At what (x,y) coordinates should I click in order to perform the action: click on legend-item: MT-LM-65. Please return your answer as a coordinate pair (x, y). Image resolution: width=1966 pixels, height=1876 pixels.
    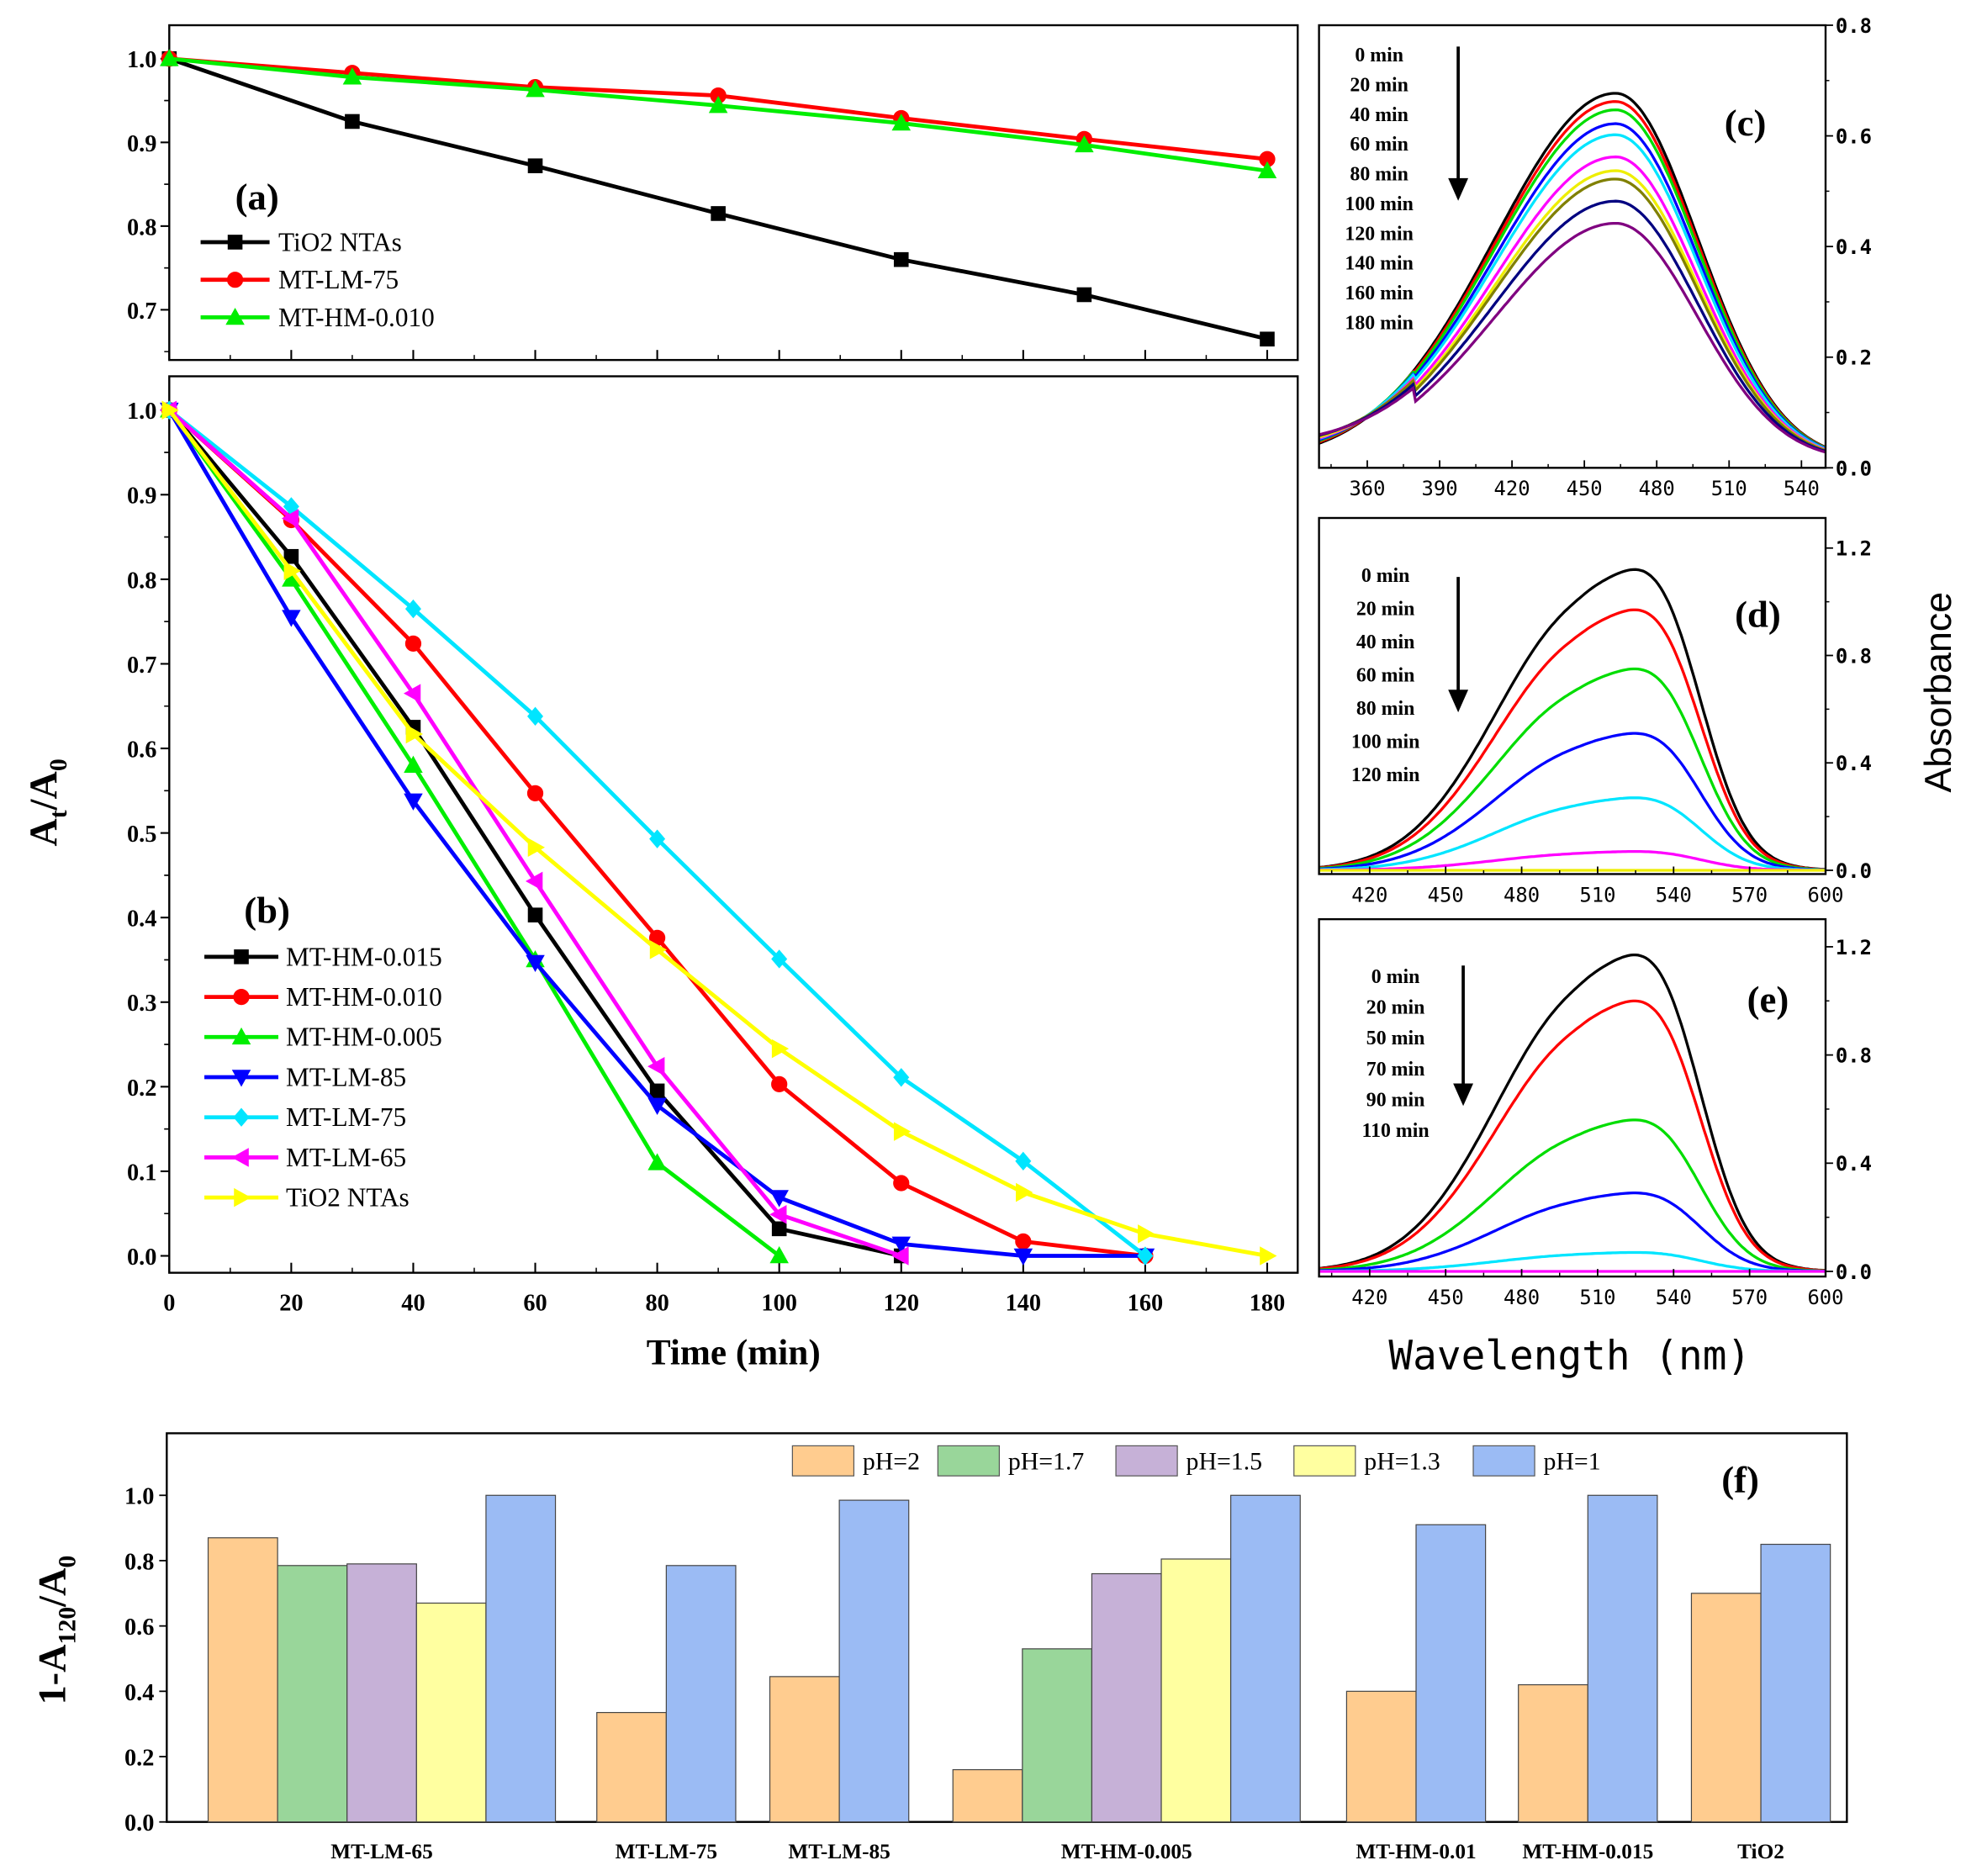
    Looking at the image, I should click on (305, 1157).